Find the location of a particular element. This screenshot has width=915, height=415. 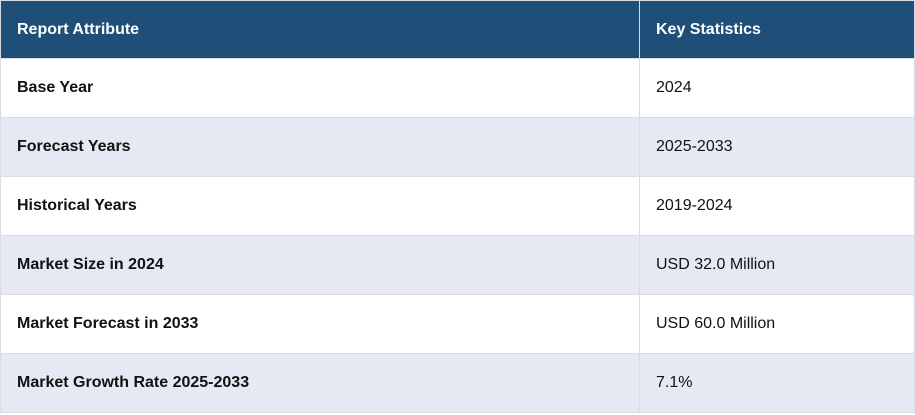

row-attribute: Market Growth Rate 2025-2033 is located at coordinates (320, 383).